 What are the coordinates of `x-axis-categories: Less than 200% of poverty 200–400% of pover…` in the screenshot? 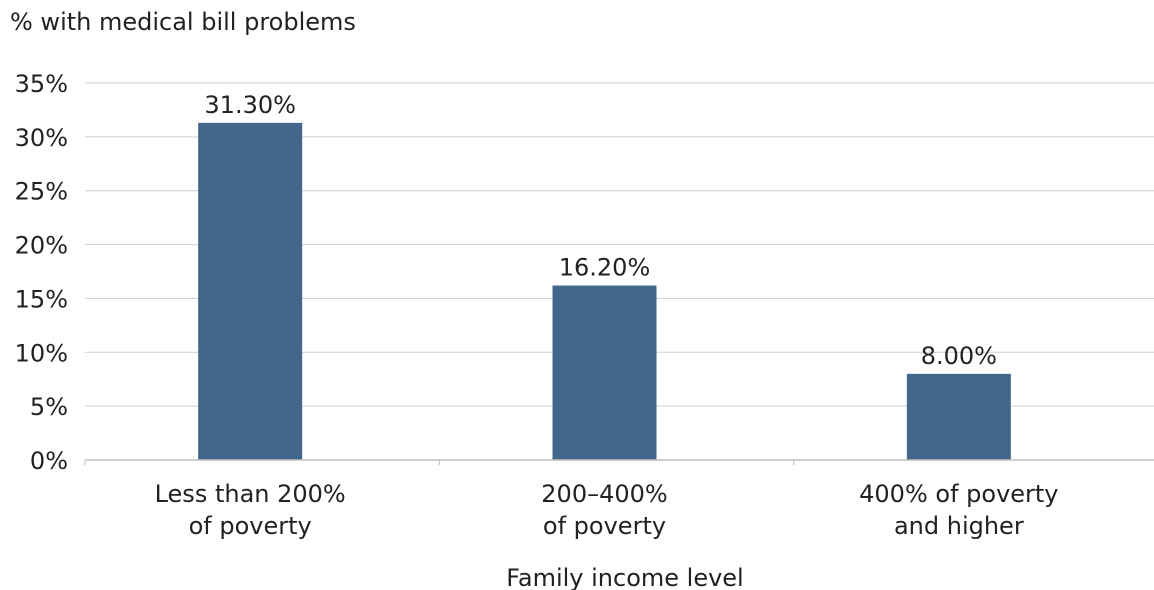 It's located at (607, 510).